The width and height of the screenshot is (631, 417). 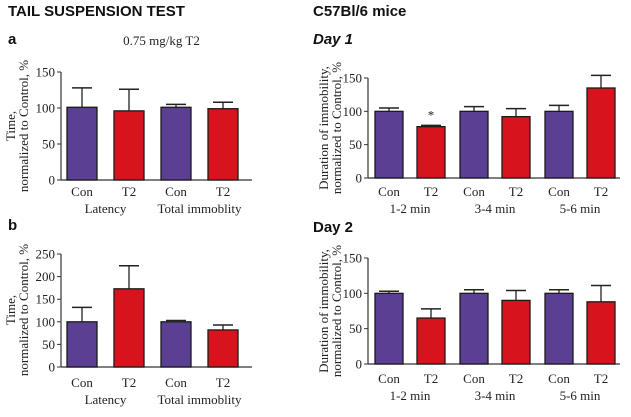 What do you see at coordinates (46, 254) in the screenshot?
I see `y-tick-label: 250` at bounding box center [46, 254].